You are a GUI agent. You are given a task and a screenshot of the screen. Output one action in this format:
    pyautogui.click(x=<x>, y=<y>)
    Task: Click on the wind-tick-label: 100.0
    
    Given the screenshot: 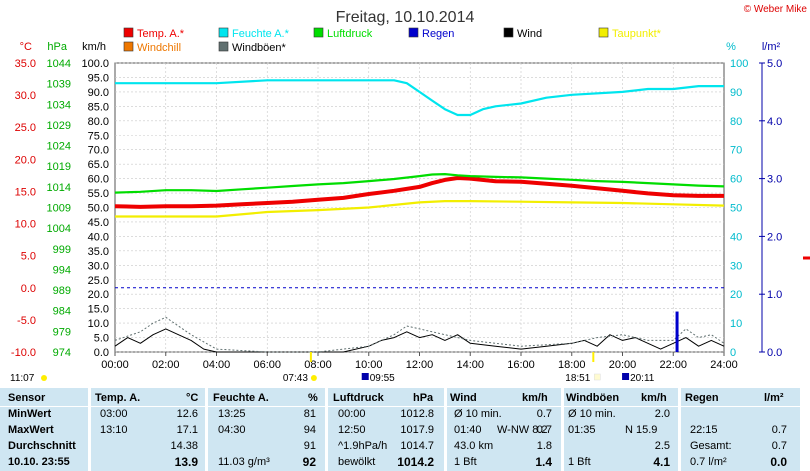 What is the action you would take?
    pyautogui.click(x=95, y=64)
    